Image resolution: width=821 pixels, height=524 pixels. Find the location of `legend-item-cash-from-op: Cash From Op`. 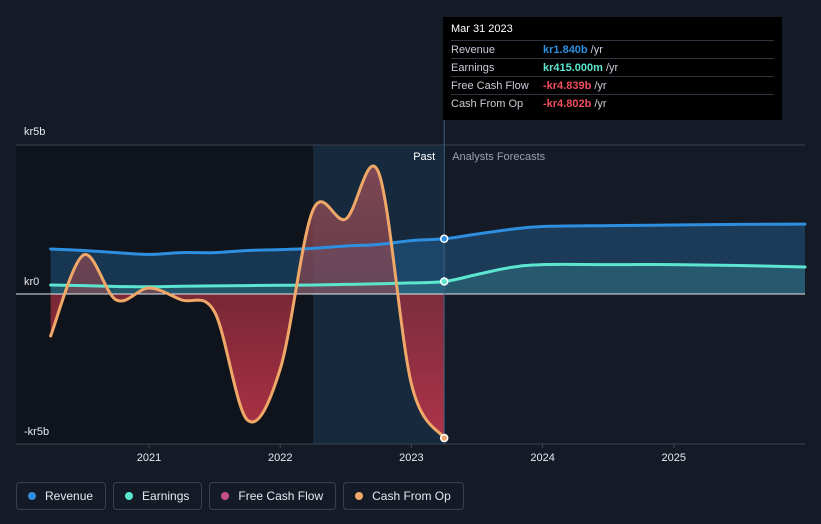

legend-item-cash-from-op: Cash From Op is located at coordinates (403, 496).